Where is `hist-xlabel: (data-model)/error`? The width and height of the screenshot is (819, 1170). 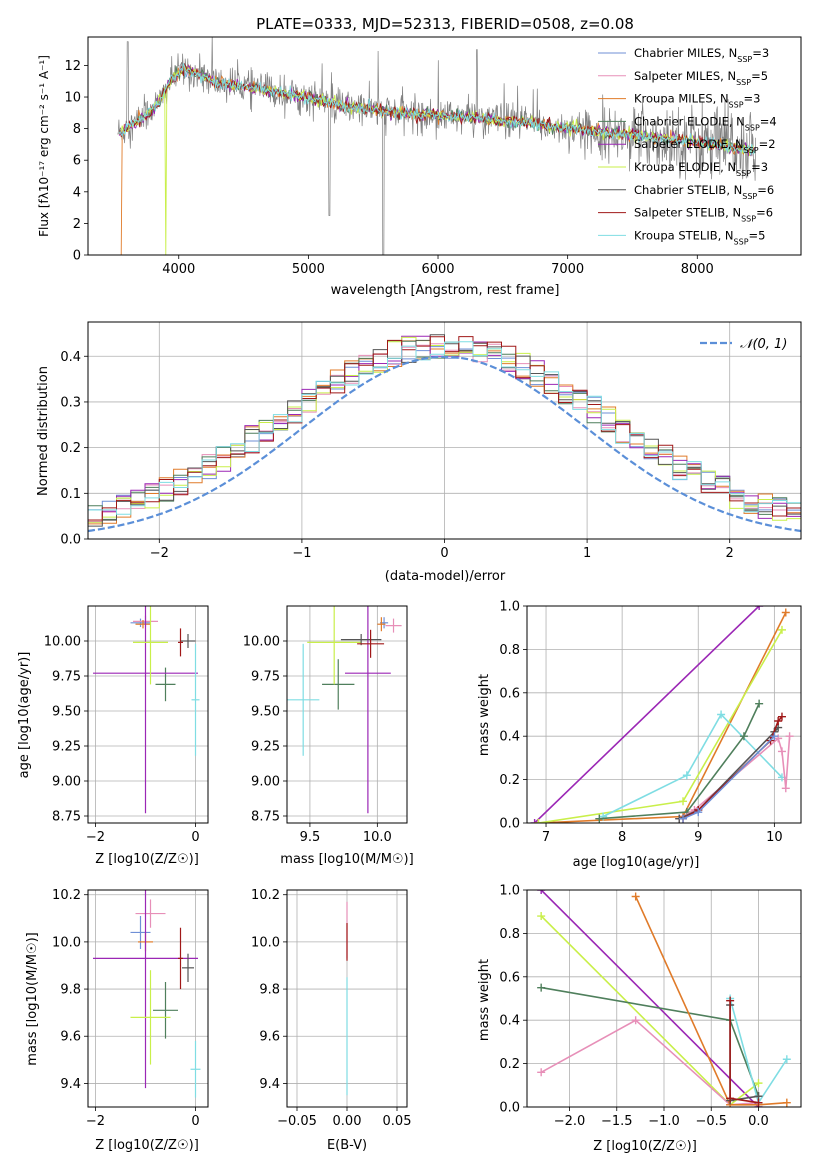 hist-xlabel: (data-model)/error is located at coordinates (445, 576).